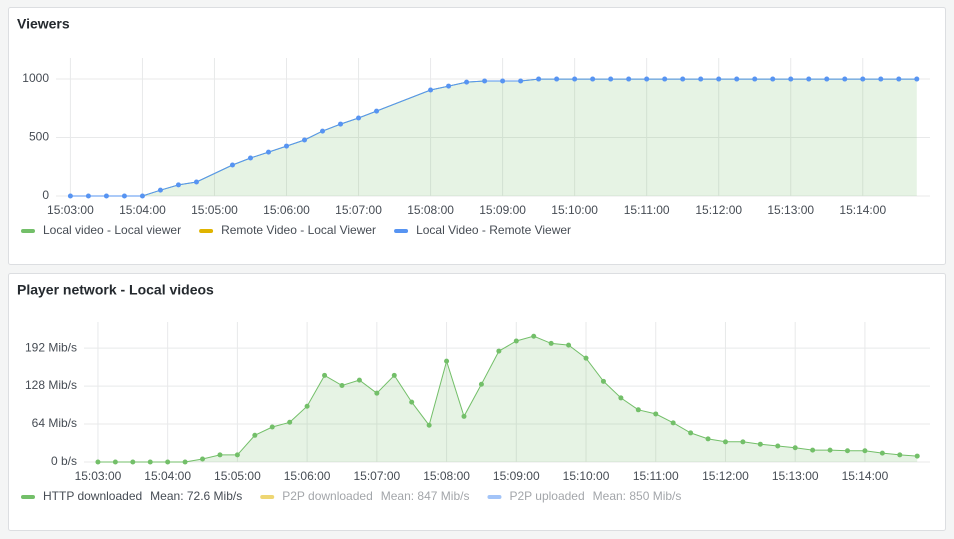 The width and height of the screenshot is (954, 539). What do you see at coordinates (725, 476) in the screenshot?
I see `x-tick-label: 15:12:00` at bounding box center [725, 476].